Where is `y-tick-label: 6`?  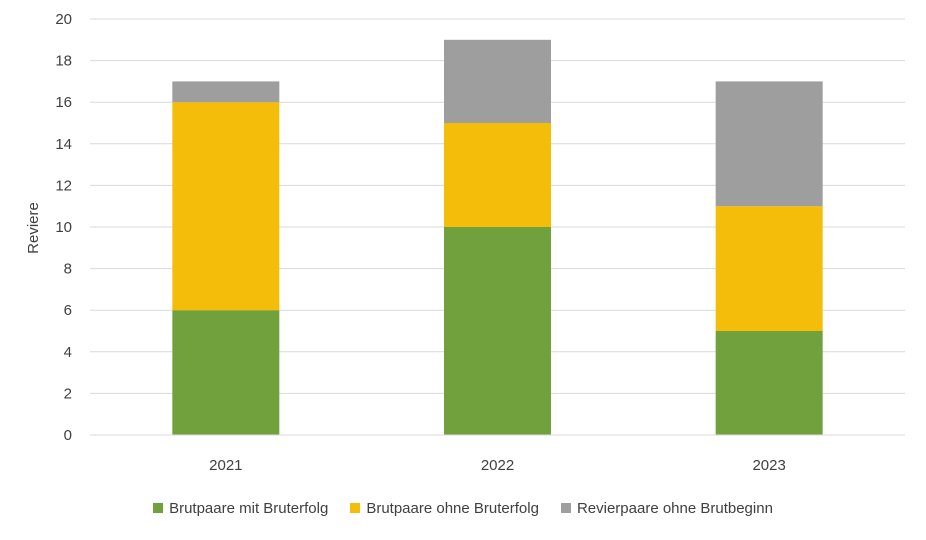
y-tick-label: 6 is located at coordinates (68, 310).